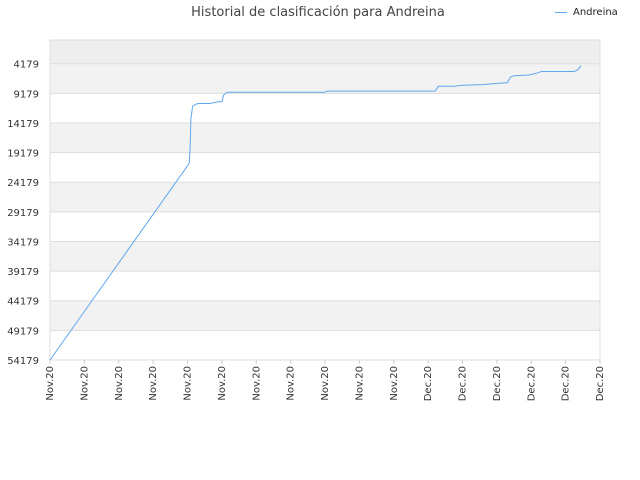 The image size is (640, 480). I want to click on y-tick-label: 39179, so click(23, 272).